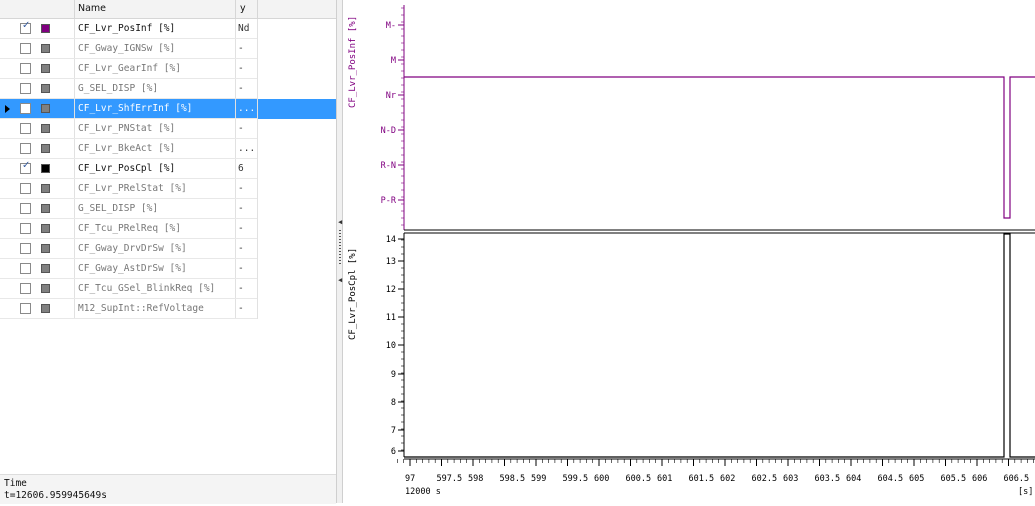 The image size is (1035, 506). I want to click on x-tick-label: 601.5, so click(702, 479).